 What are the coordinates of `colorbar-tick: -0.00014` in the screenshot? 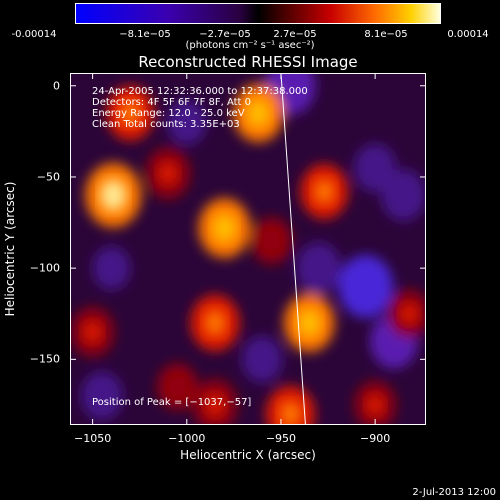 It's located at (34, 34).